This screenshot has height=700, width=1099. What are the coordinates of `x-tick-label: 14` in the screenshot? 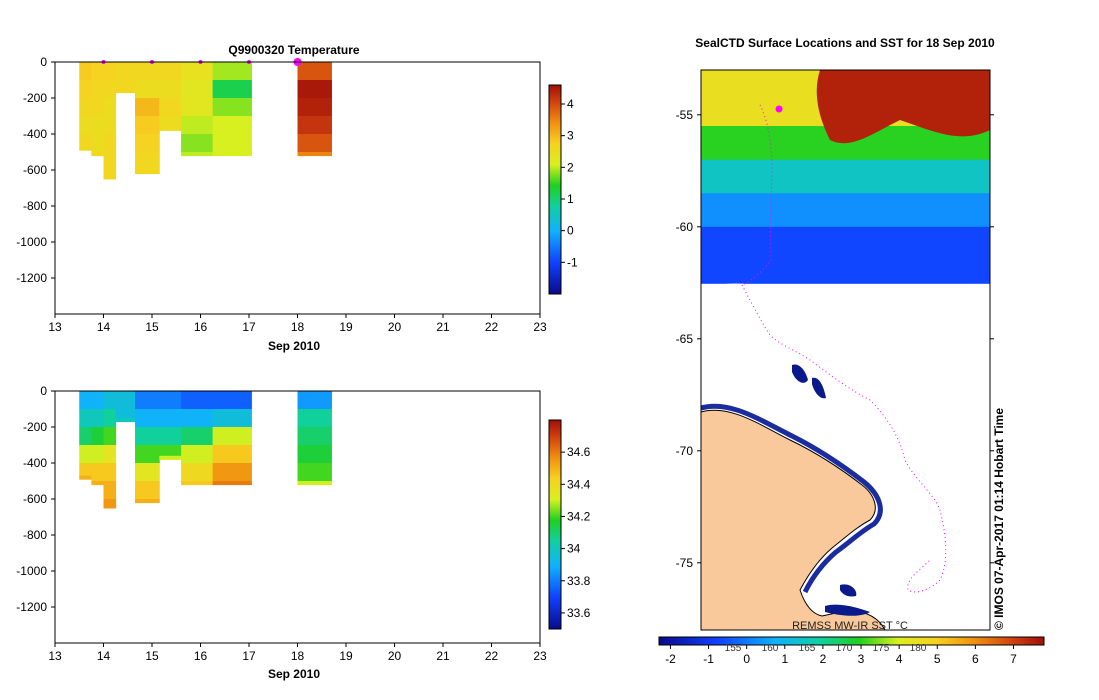 It's located at (104, 656).